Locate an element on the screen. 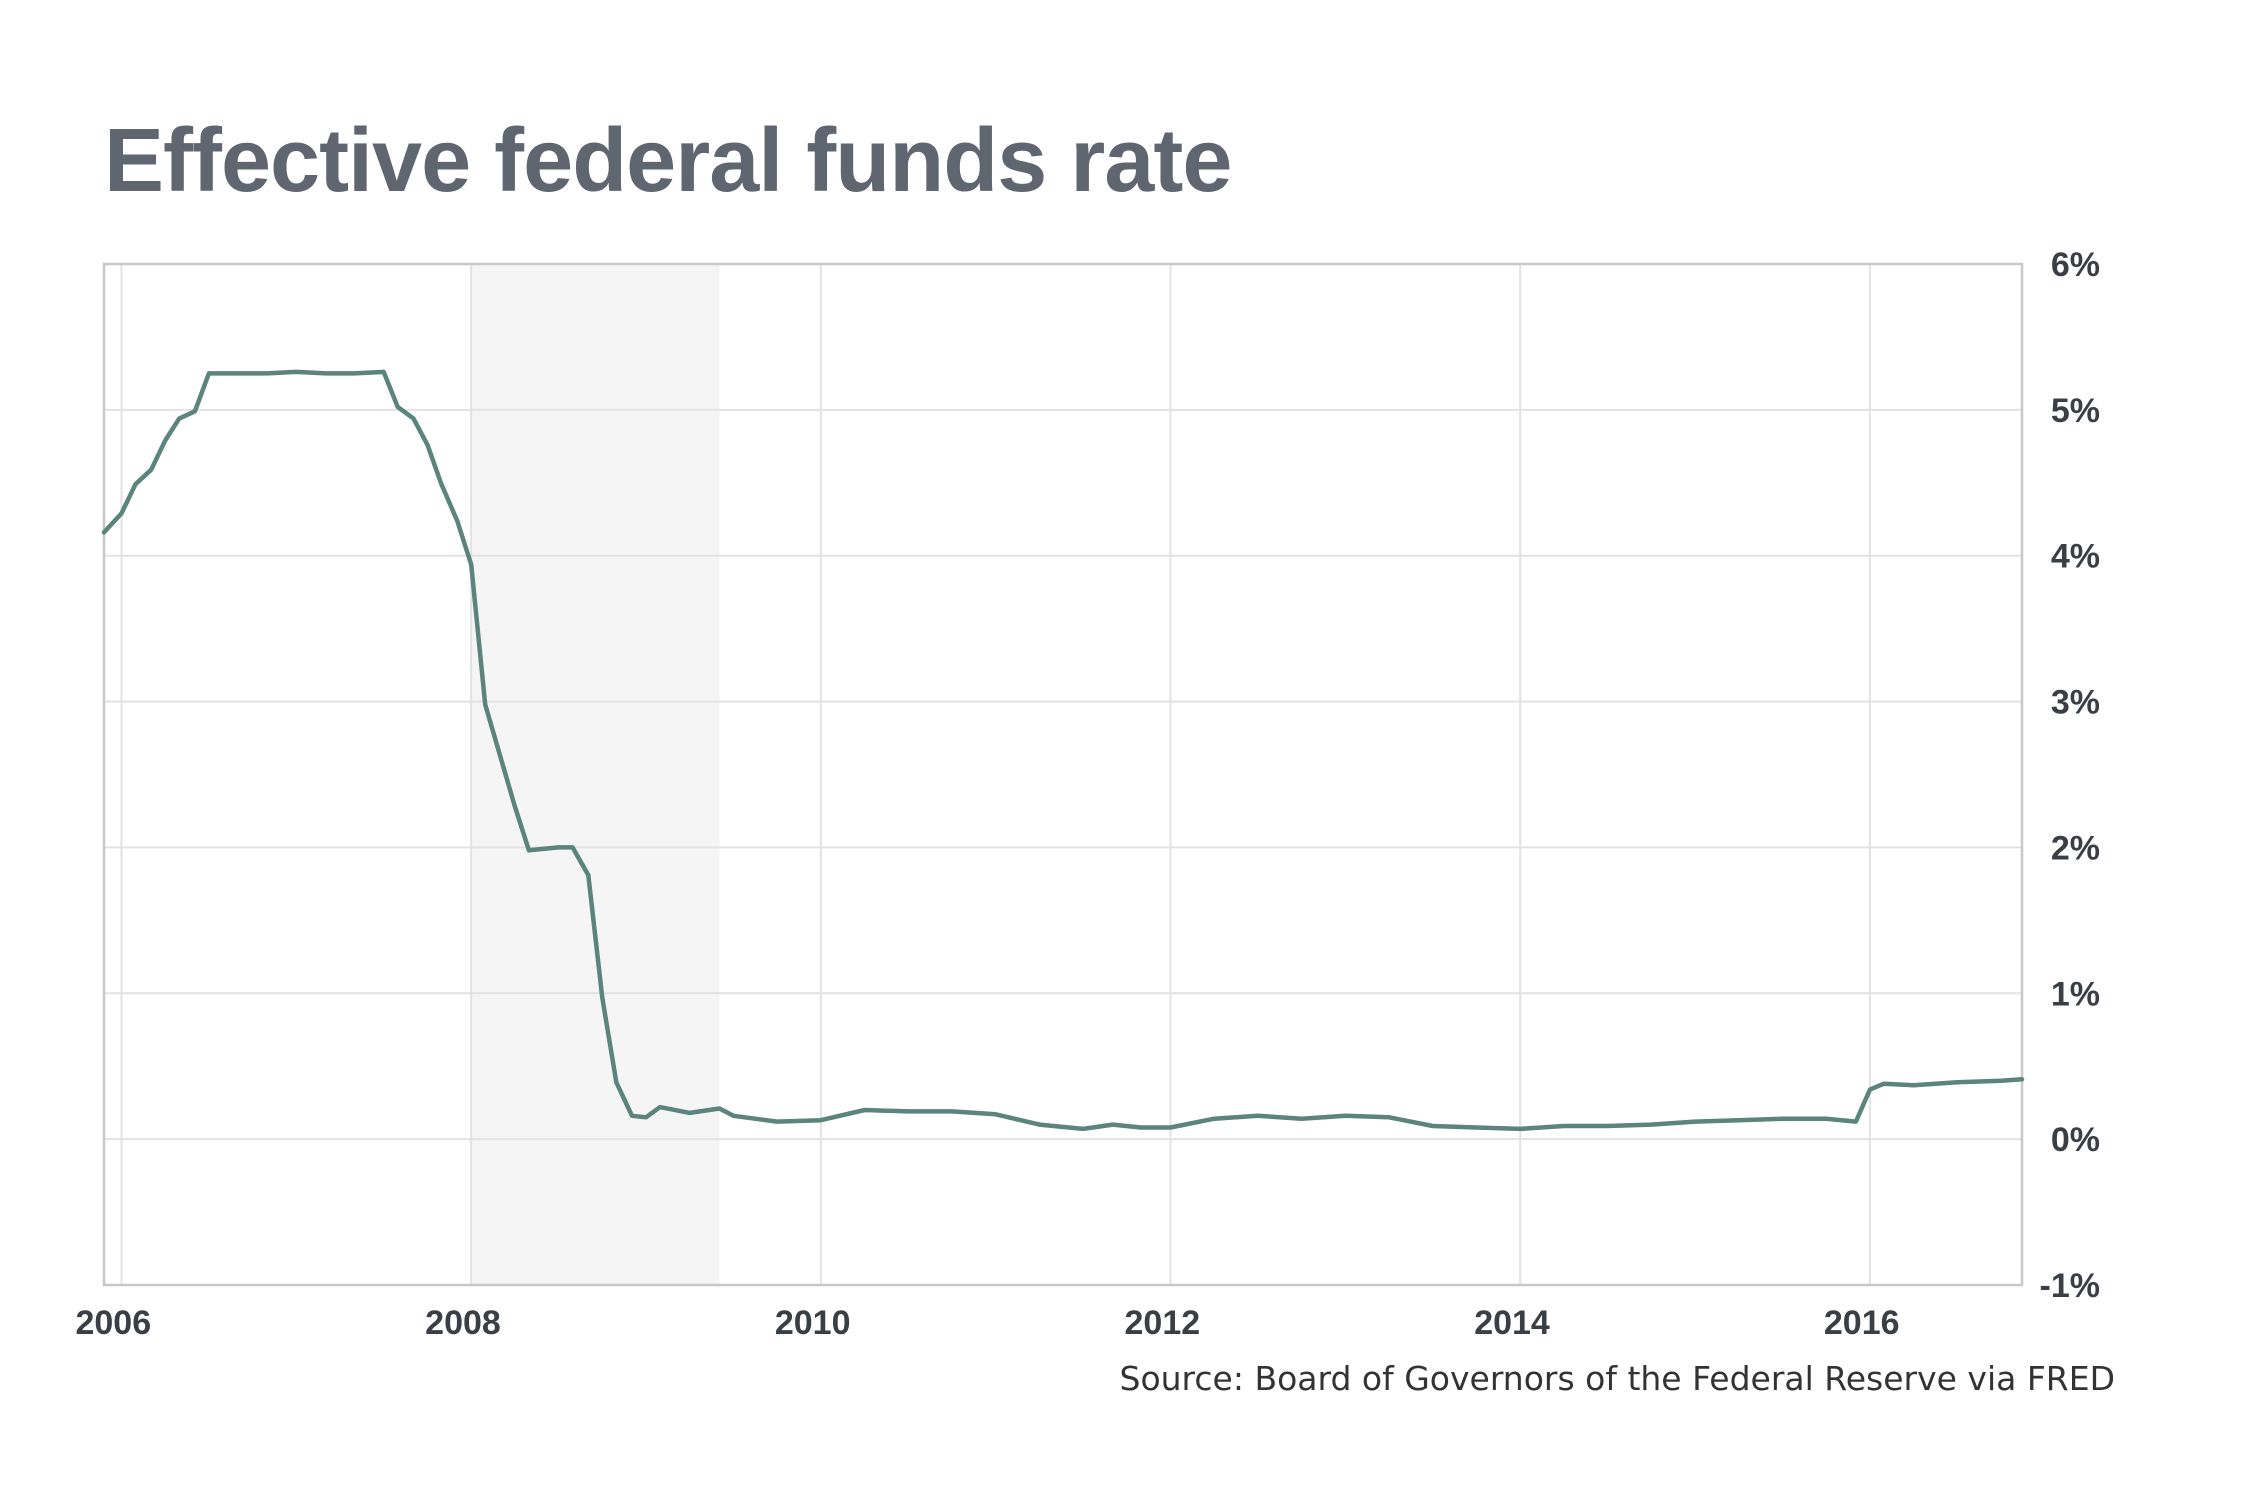 The height and width of the screenshot is (1505, 2245). y-tick-label-0%: 0% is located at coordinates (2075, 1140).